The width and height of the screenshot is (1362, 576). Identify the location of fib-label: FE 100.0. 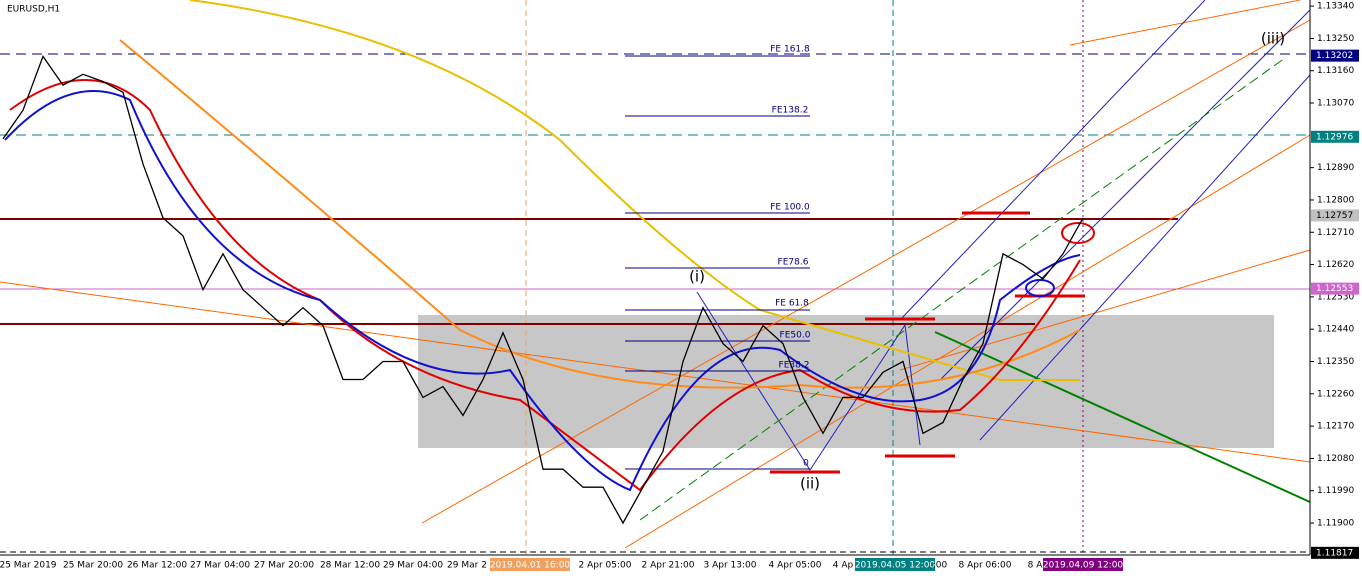
(790, 208).